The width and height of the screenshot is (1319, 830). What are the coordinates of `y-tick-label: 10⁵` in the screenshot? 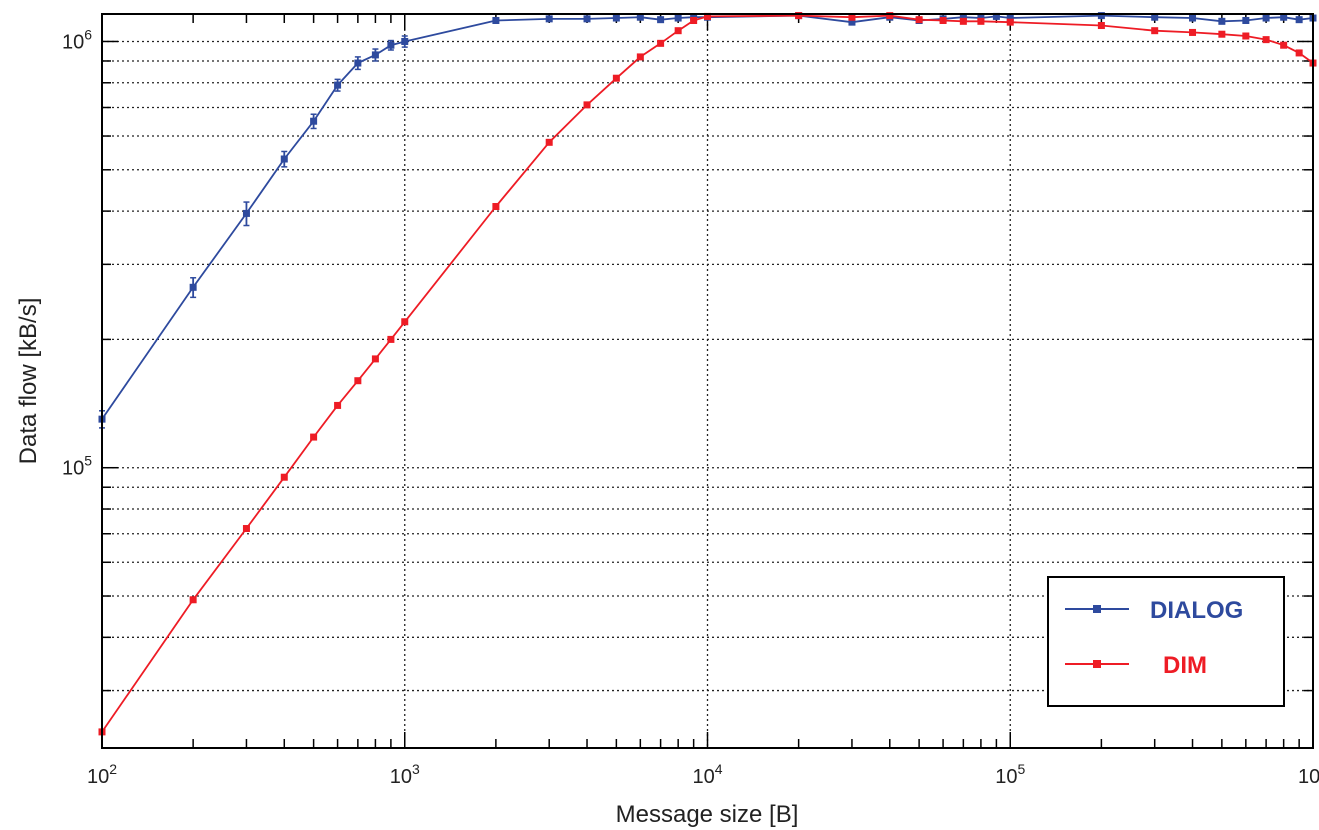 It's located at (77, 466).